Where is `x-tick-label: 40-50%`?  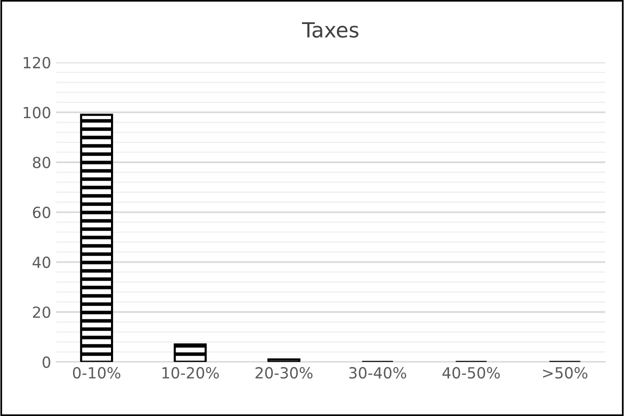 x-tick-label: 40-50% is located at coordinates (471, 373).